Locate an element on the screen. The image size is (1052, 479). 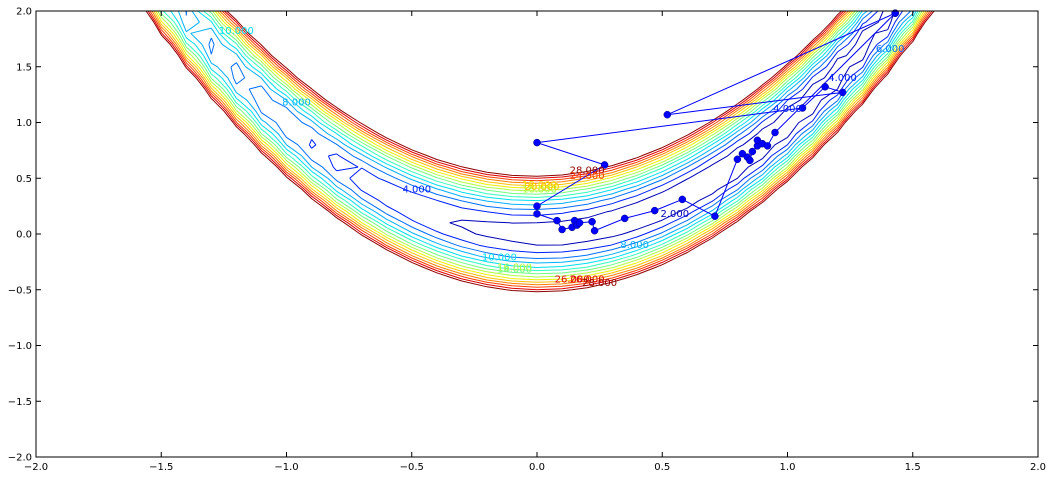
y-tick-label: 2.0 is located at coordinates (24, 12).